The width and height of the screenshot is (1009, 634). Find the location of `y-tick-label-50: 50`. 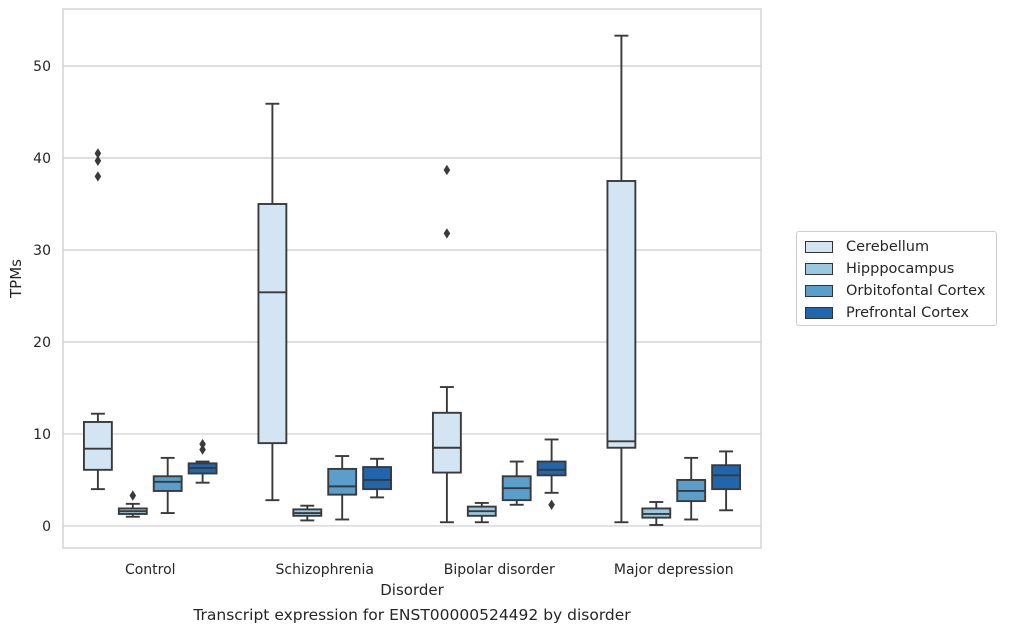

y-tick-label-50: 50 is located at coordinates (42, 67).